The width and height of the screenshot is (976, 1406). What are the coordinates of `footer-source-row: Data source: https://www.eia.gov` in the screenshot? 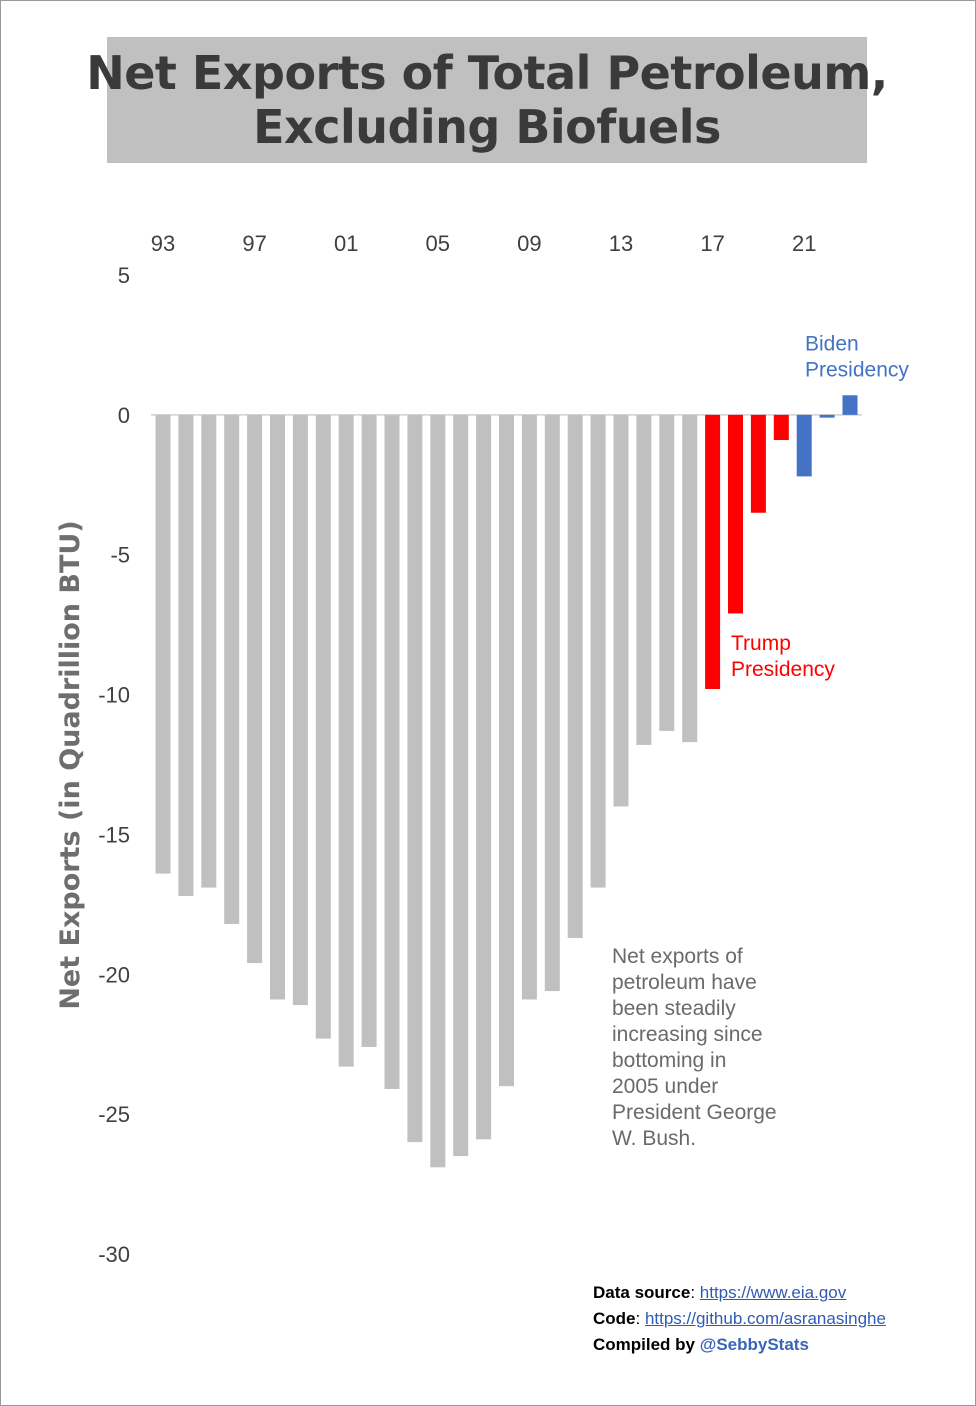 It's located at (720, 1292).